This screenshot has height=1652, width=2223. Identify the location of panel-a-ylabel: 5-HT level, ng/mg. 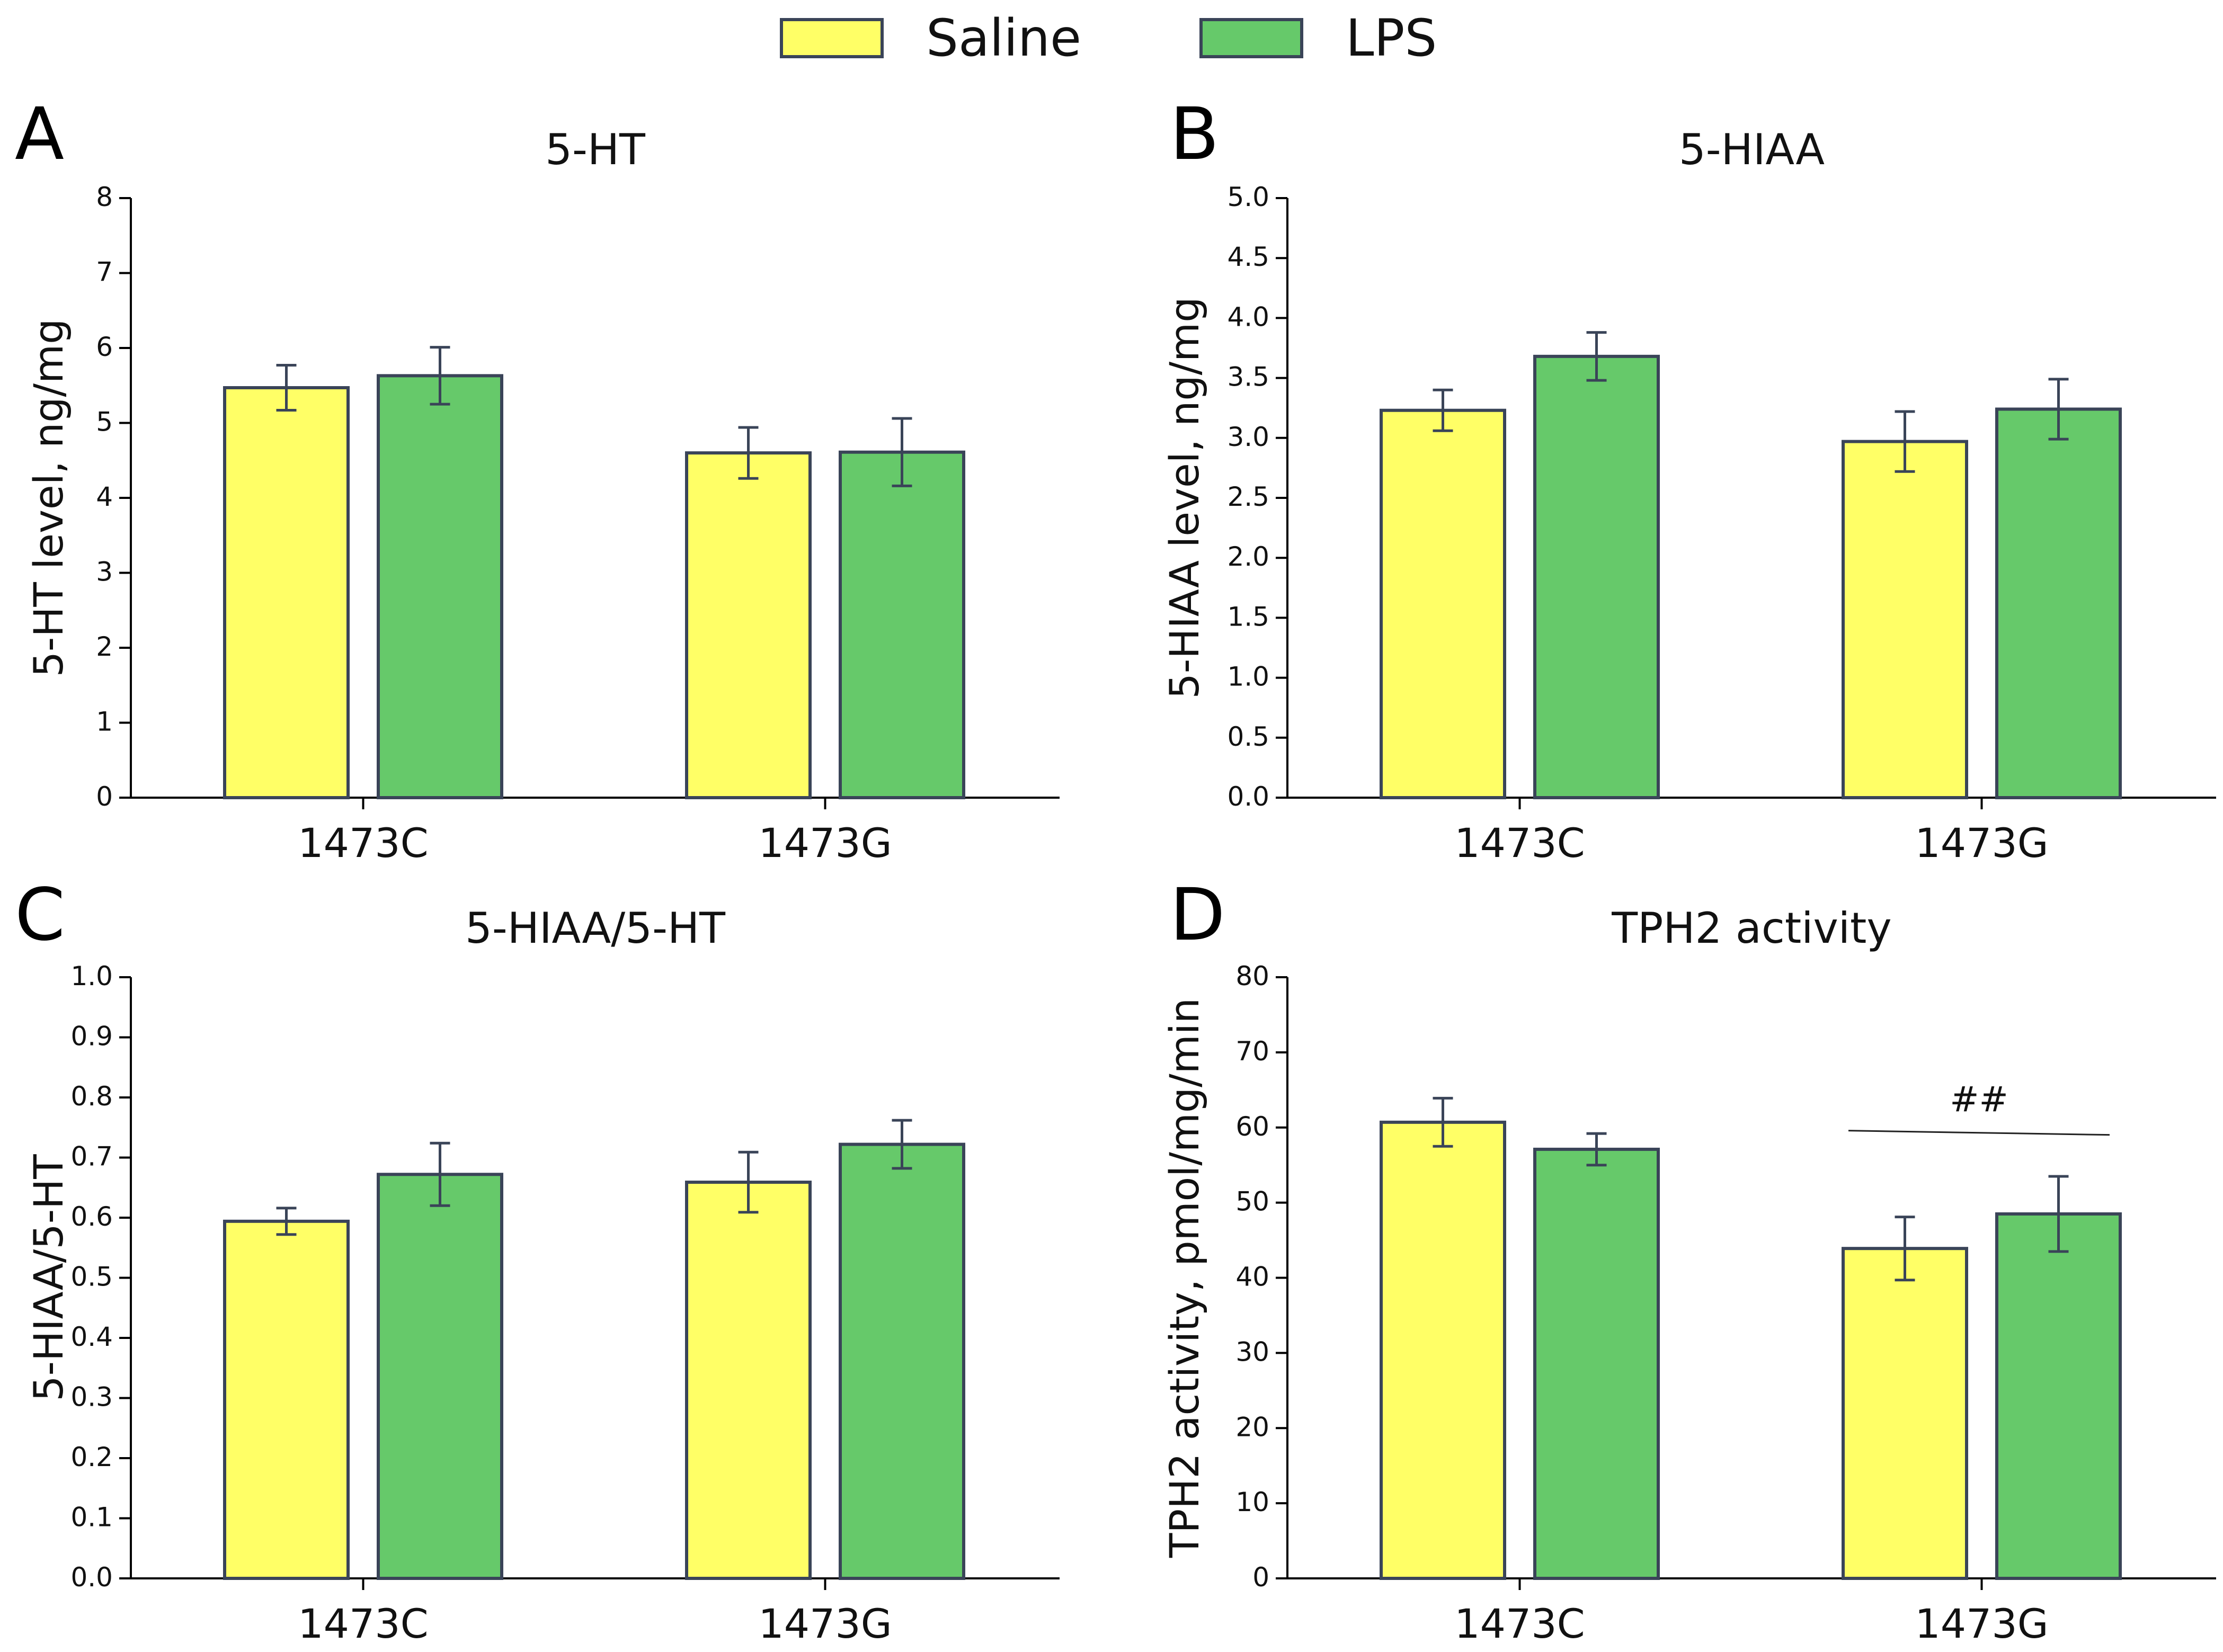
(49, 498).